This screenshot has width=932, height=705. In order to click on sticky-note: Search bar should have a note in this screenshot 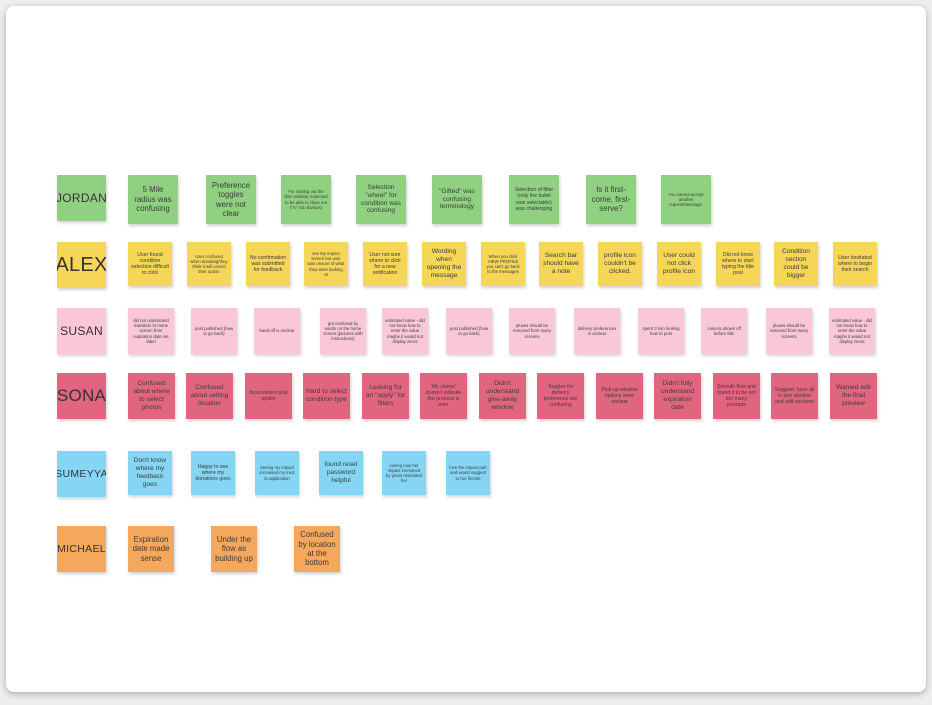, I will do `click(561, 264)`.